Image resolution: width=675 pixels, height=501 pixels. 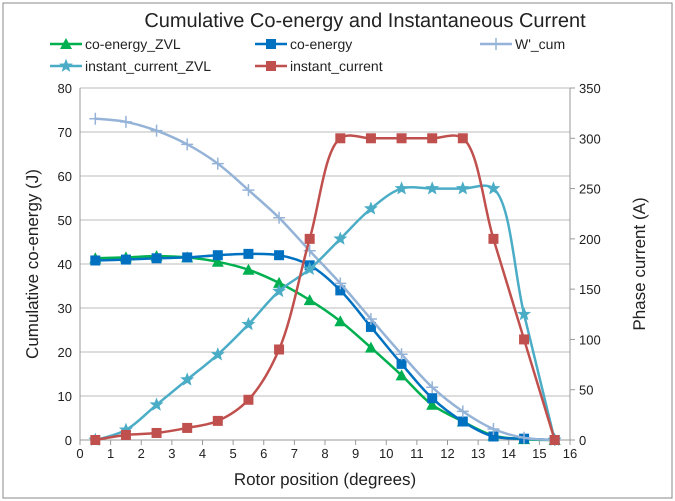 I want to click on x-tick-label: 11, so click(x=417, y=453).